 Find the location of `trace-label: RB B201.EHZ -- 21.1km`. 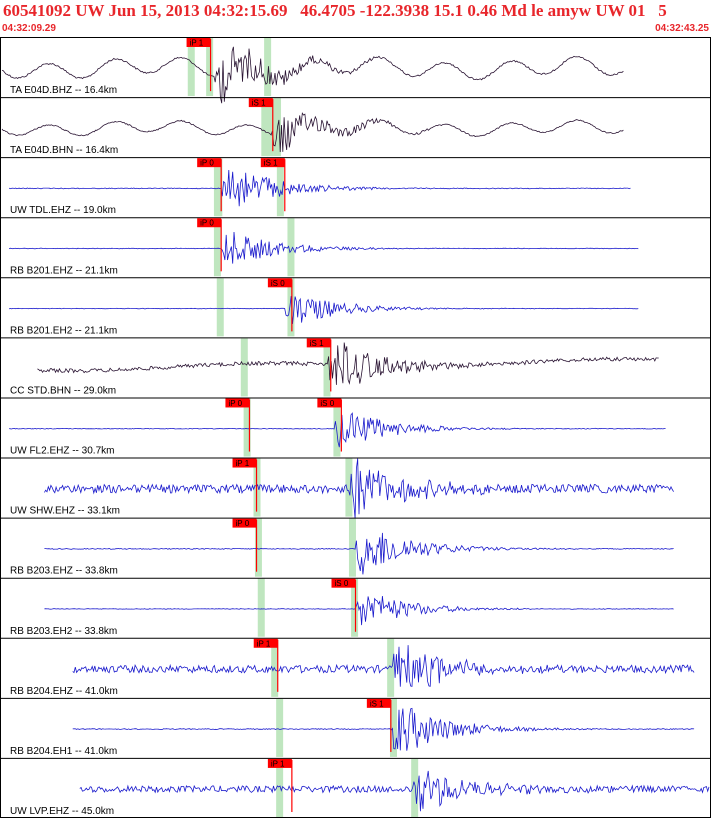

trace-label: RB B201.EHZ -- 21.1km is located at coordinates (64, 270).